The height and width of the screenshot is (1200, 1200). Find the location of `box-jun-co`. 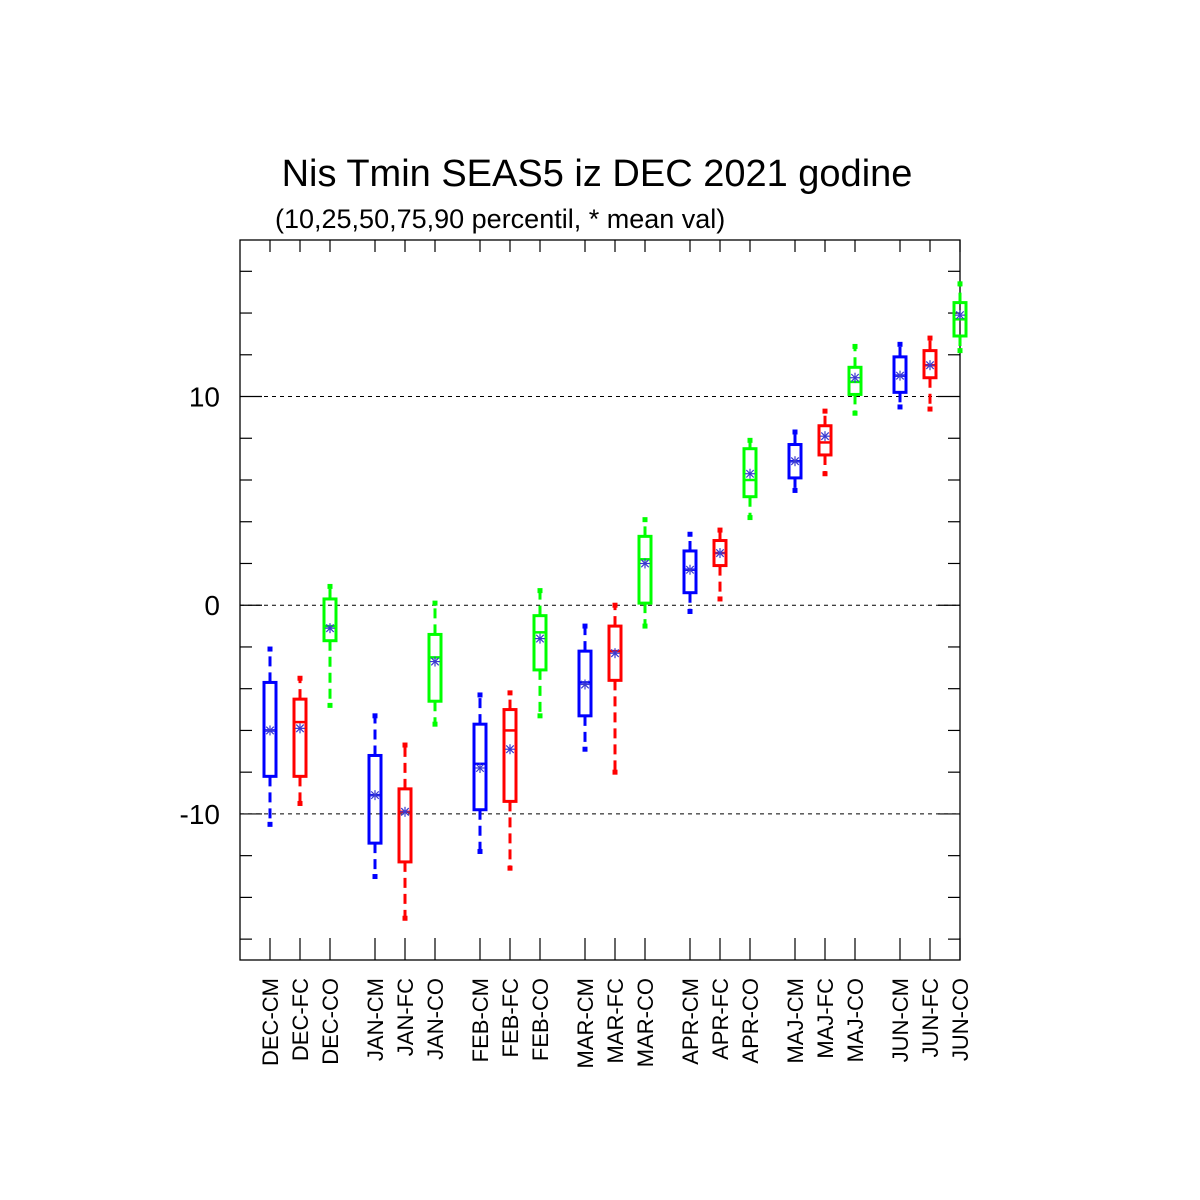

box-jun-co is located at coordinates (960, 317).